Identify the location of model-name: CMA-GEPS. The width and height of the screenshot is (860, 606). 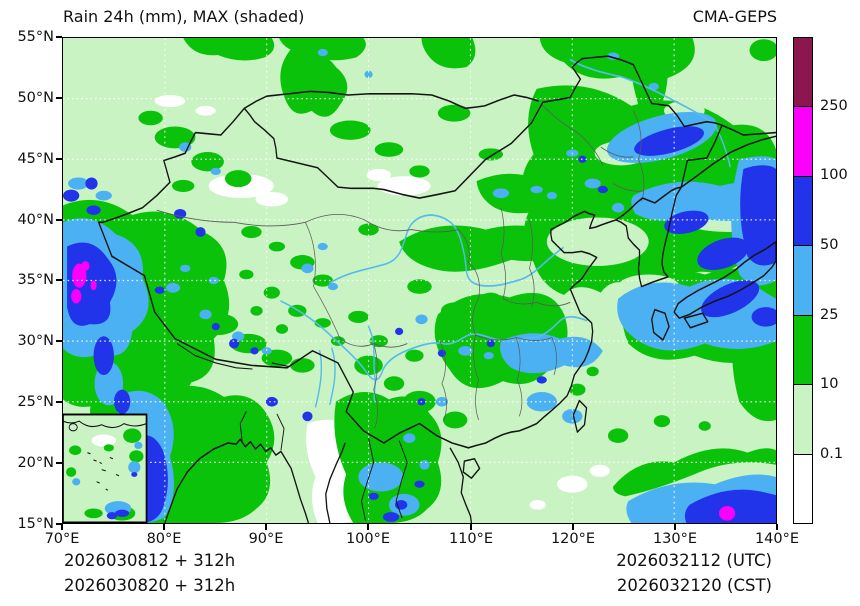
(734, 16).